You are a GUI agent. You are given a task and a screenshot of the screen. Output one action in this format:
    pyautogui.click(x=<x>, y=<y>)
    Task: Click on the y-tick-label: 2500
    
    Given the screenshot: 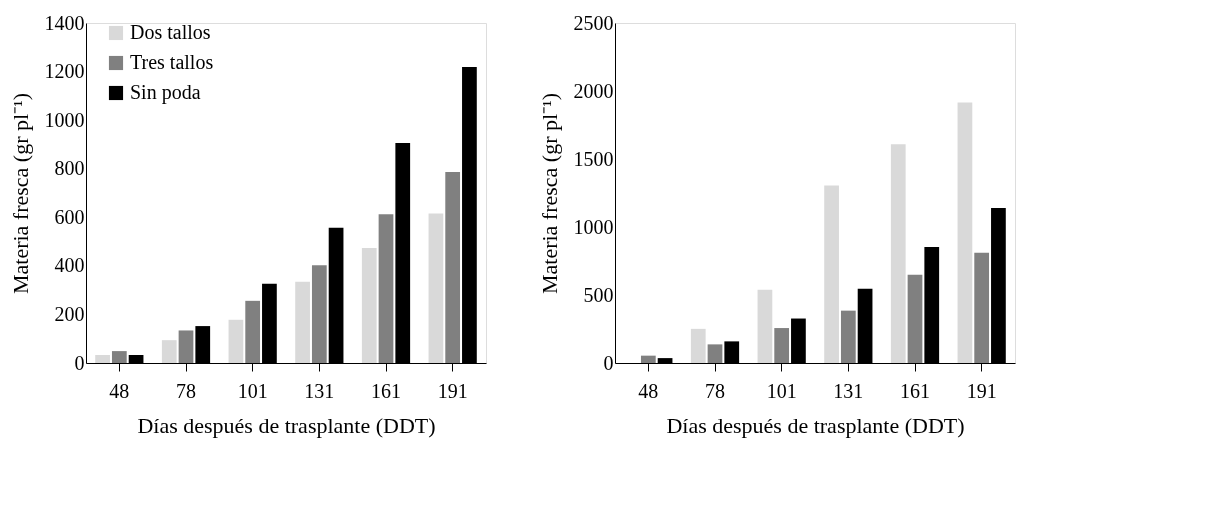 What is the action you would take?
    pyautogui.click(x=593, y=22)
    